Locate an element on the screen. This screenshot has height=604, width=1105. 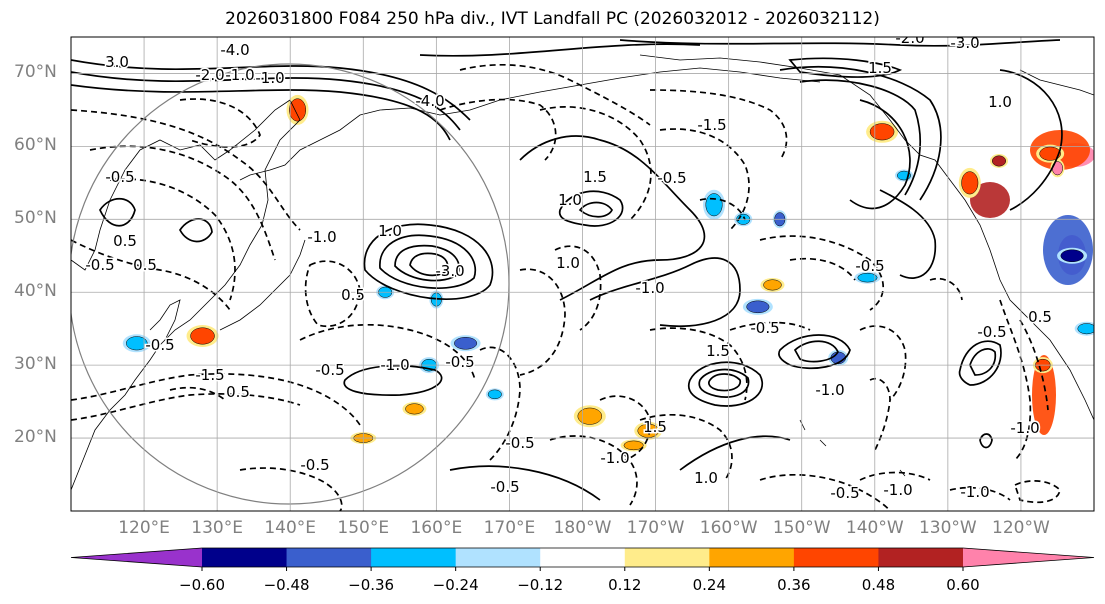
lat-tick-label: 50°N is located at coordinates (35, 218).